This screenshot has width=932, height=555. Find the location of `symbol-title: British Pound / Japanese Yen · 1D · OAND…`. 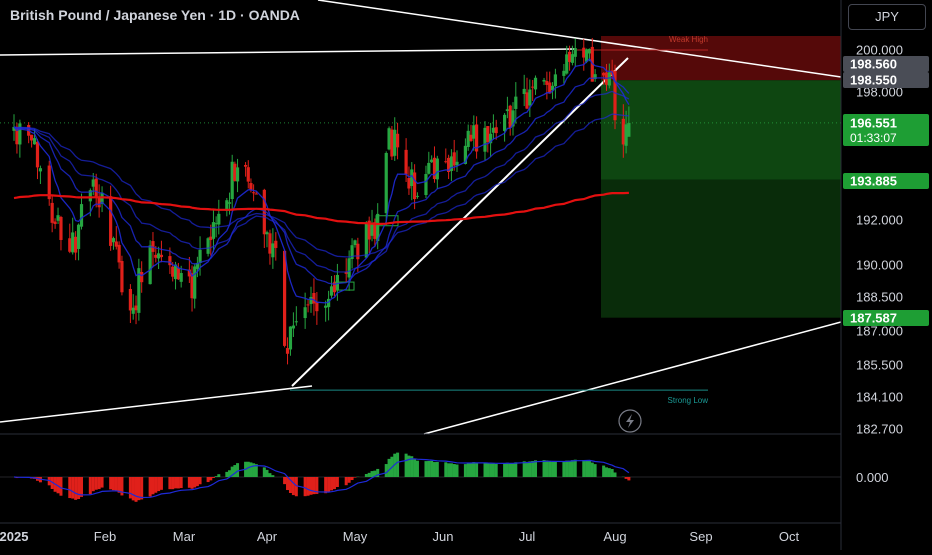

symbol-title: British Pound / Japanese Yen · 1D · OAND… is located at coordinates (155, 15).